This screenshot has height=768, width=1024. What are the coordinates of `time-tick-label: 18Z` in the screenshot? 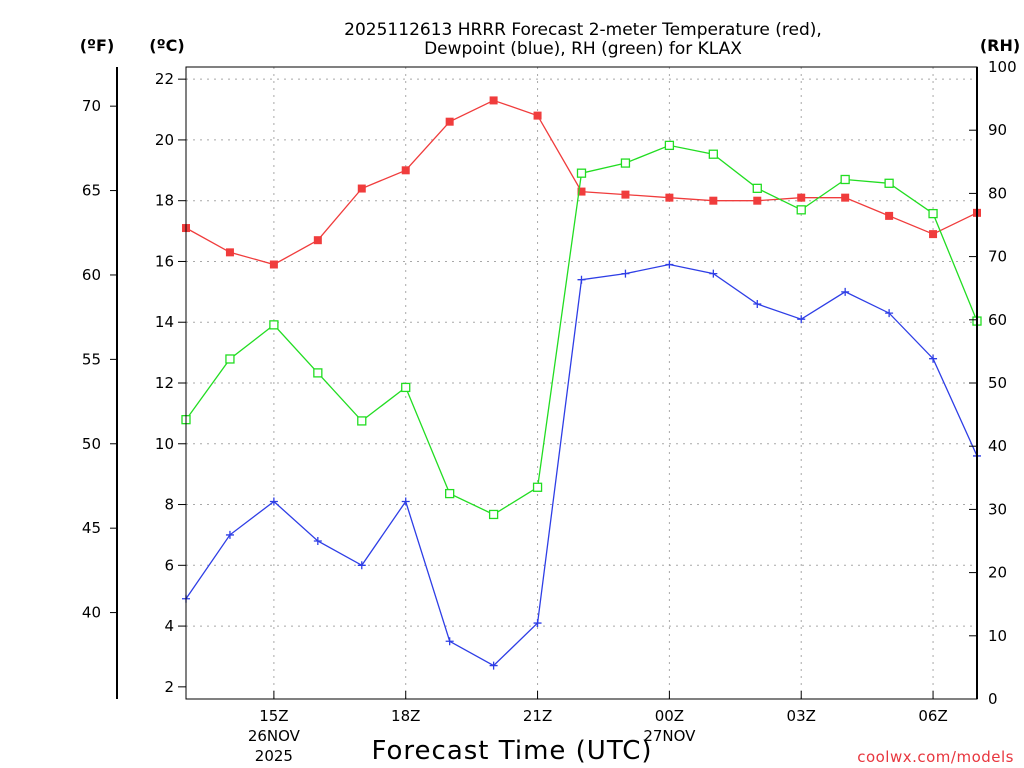 It's located at (405, 716).